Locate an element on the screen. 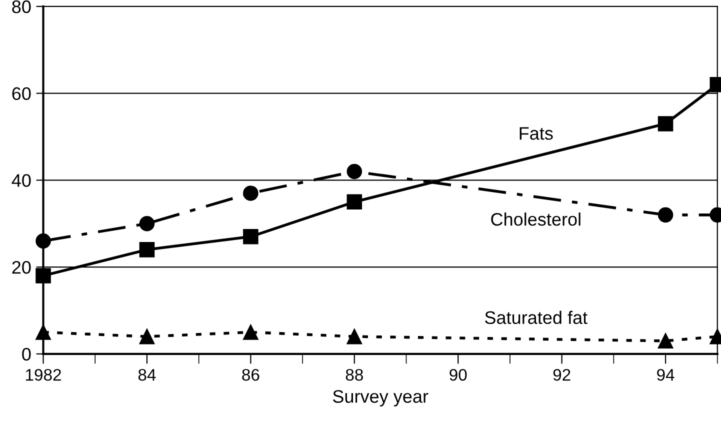 Image resolution: width=721 pixels, height=429 pixels. series-label: Fats is located at coordinates (536, 133).